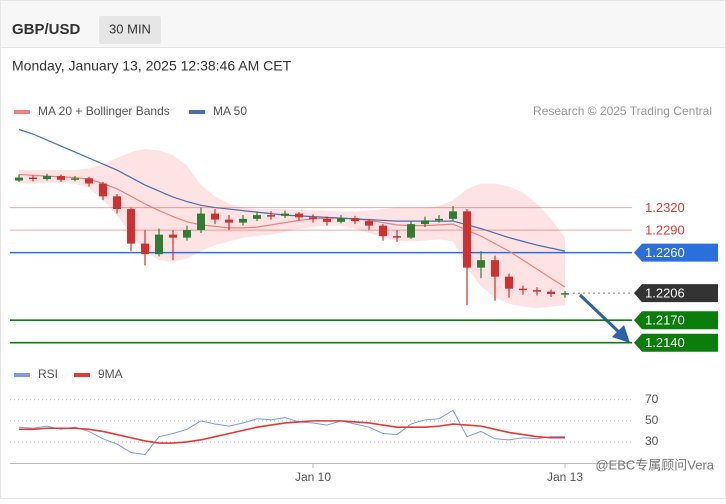 This screenshot has height=504, width=726. I want to click on forecast-arrowhead, so click(621, 334).